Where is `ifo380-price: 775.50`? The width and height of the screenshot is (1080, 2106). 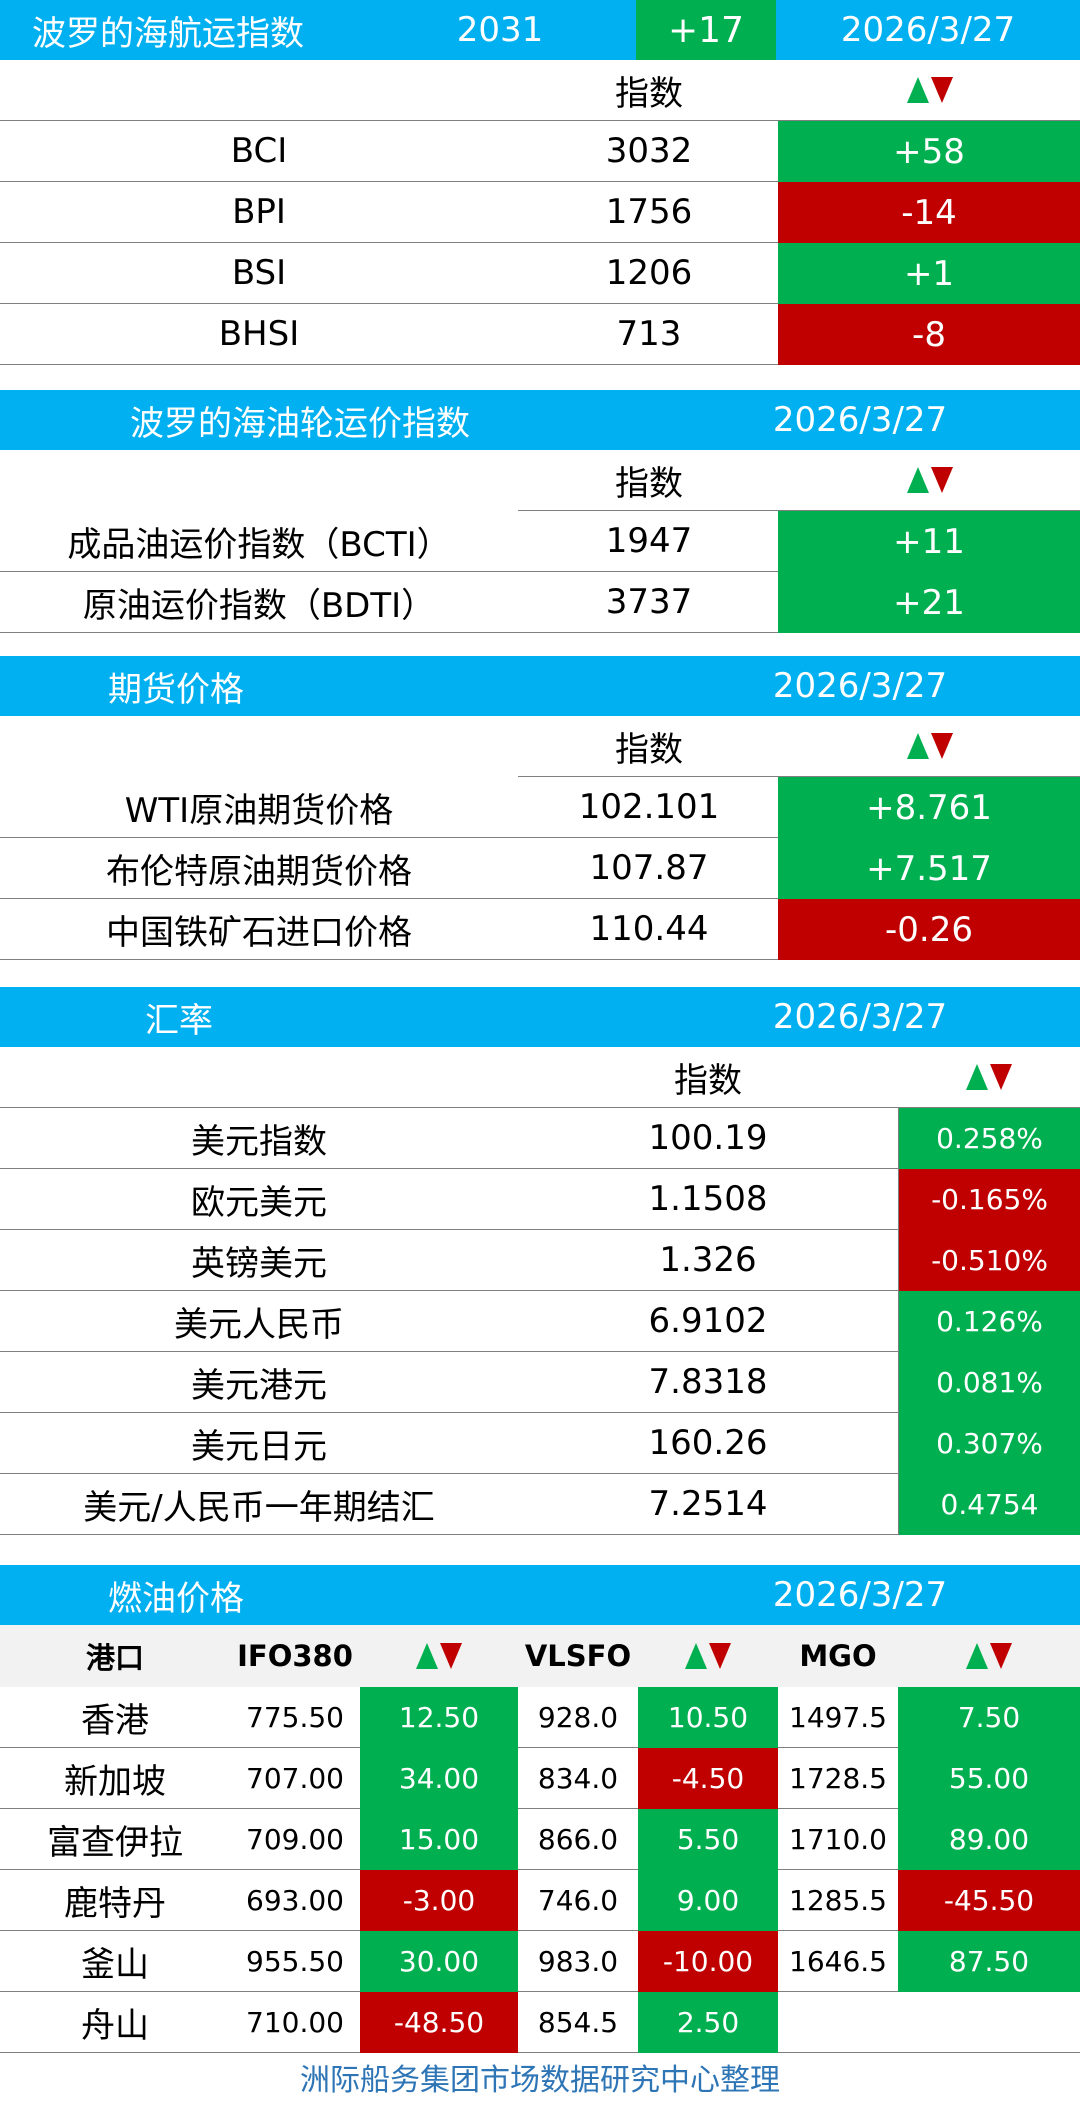 ifo380-price: 775.50 is located at coordinates (295, 1717).